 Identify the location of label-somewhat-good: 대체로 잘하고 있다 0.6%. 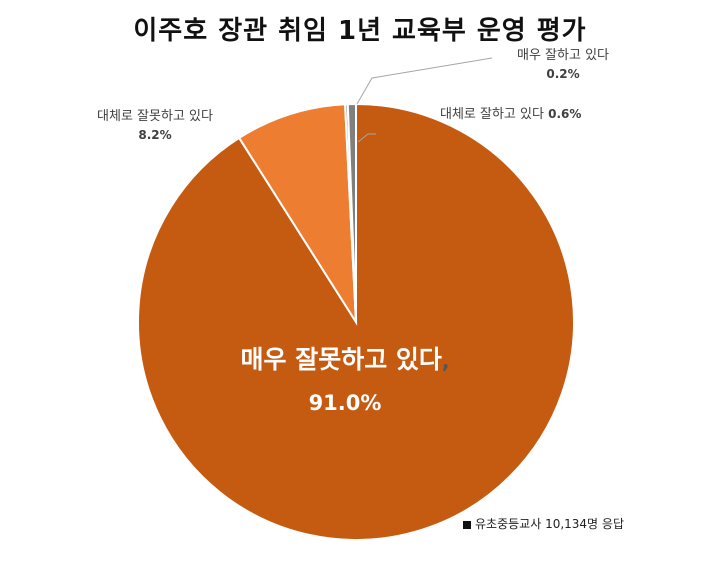
(540, 114).